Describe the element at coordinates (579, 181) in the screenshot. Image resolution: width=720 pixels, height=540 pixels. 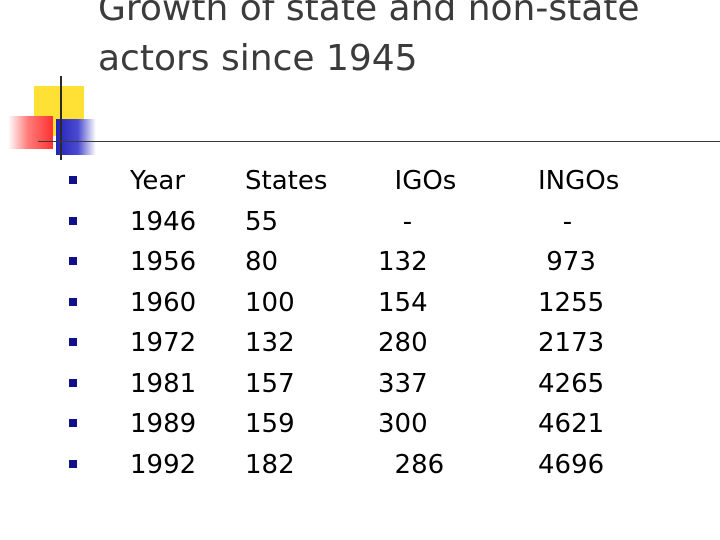
I see `ingos-cell: INGOs` at that location.